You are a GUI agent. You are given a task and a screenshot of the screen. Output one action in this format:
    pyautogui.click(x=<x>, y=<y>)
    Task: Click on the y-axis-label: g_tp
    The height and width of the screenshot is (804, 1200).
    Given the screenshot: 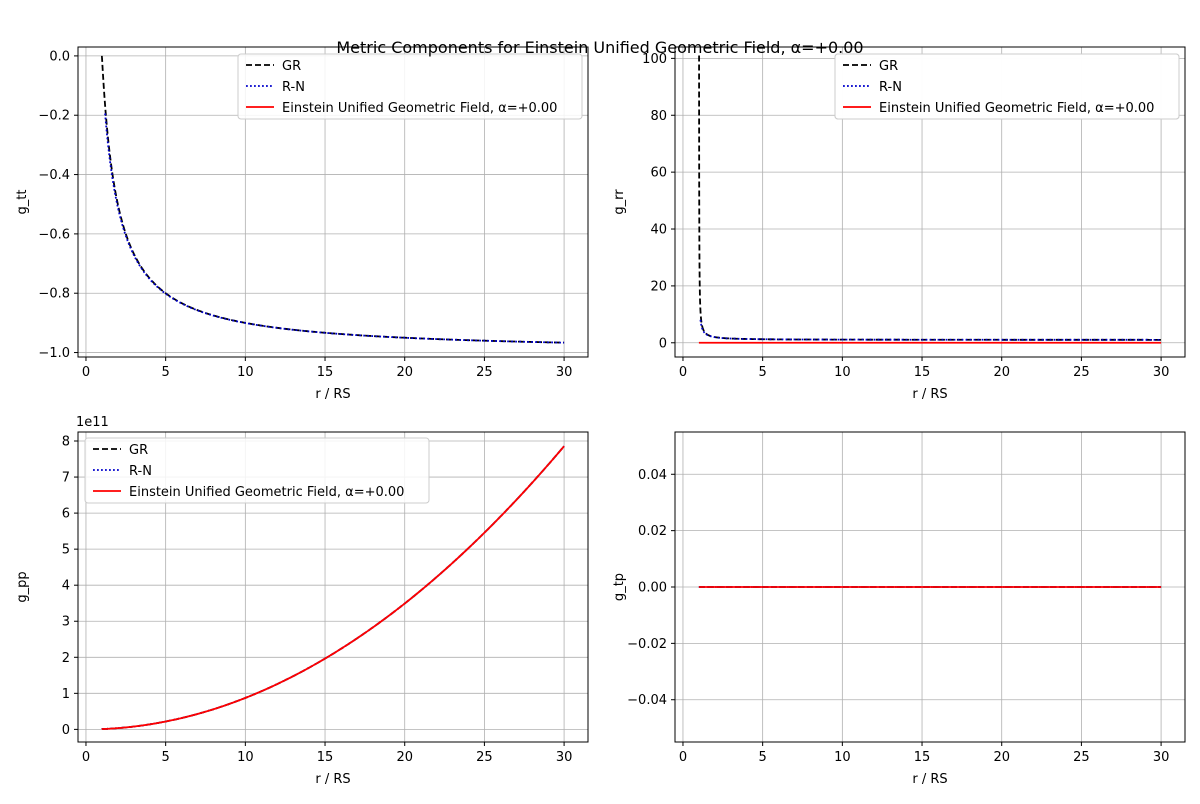 What is the action you would take?
    pyautogui.click(x=619, y=587)
    